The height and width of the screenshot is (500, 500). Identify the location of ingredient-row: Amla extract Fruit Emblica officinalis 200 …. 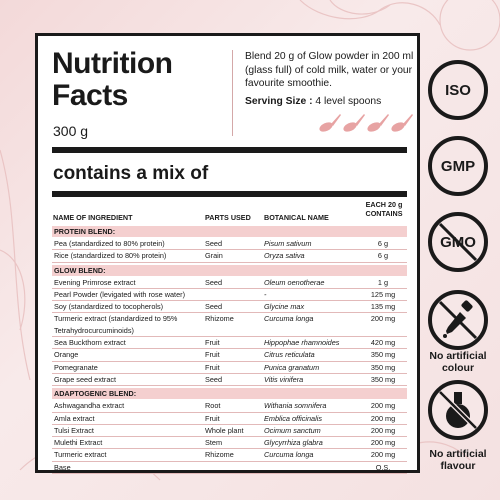
(229, 418).